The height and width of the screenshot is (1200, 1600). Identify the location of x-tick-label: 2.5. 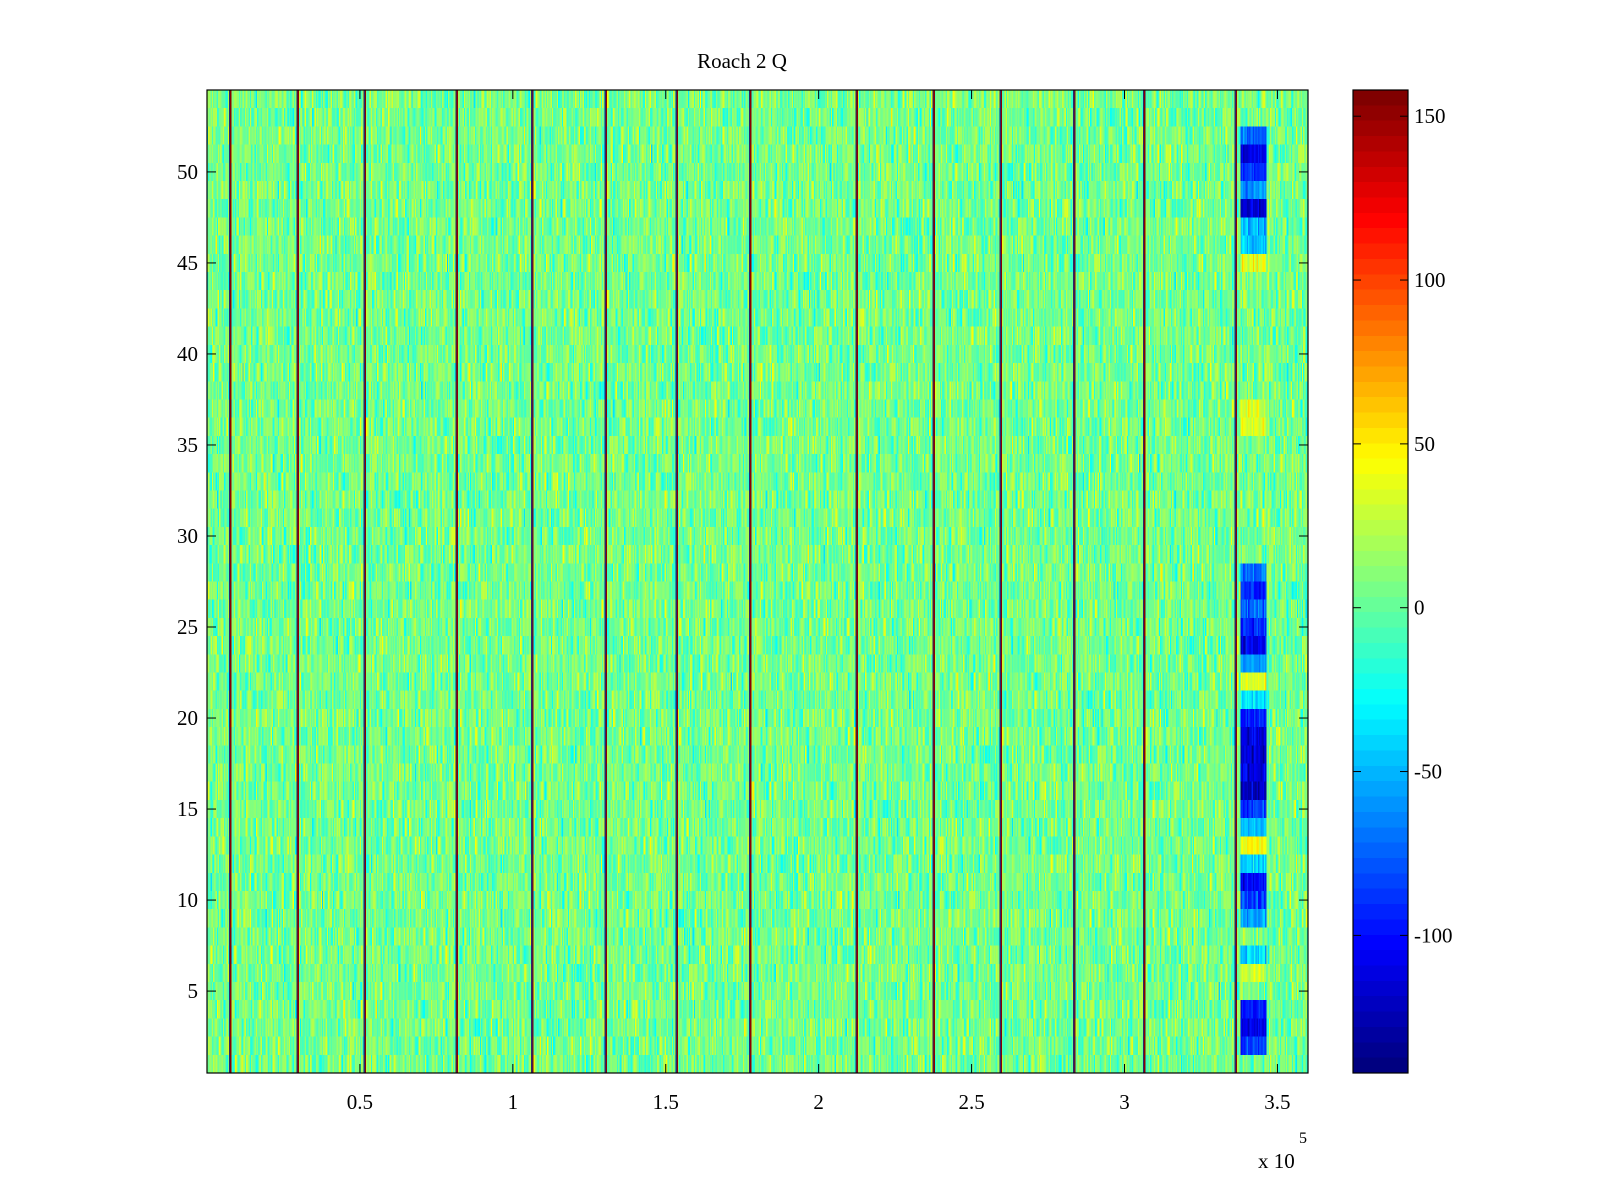
(971, 1102).